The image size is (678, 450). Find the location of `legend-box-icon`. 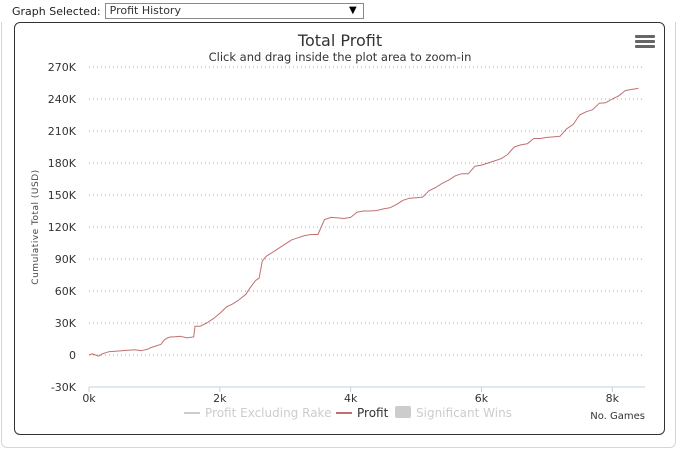

legend-box-icon is located at coordinates (403, 412).